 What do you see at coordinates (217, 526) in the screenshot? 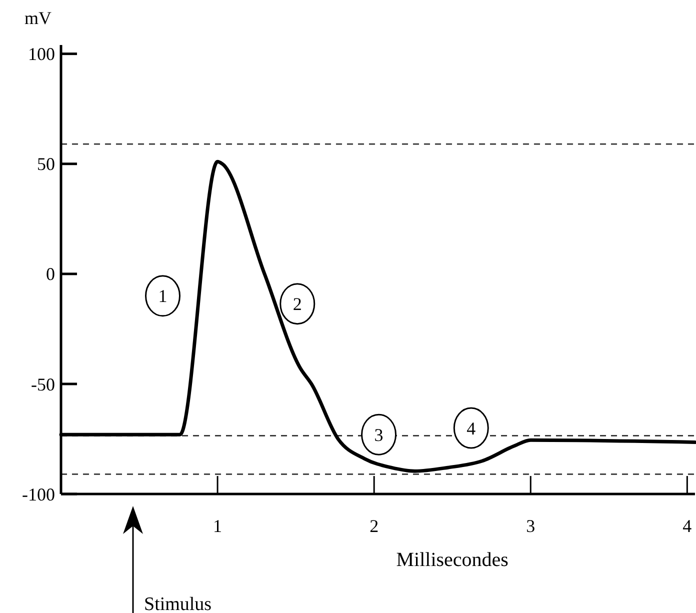
I see `x-tick-label: 1` at bounding box center [217, 526].